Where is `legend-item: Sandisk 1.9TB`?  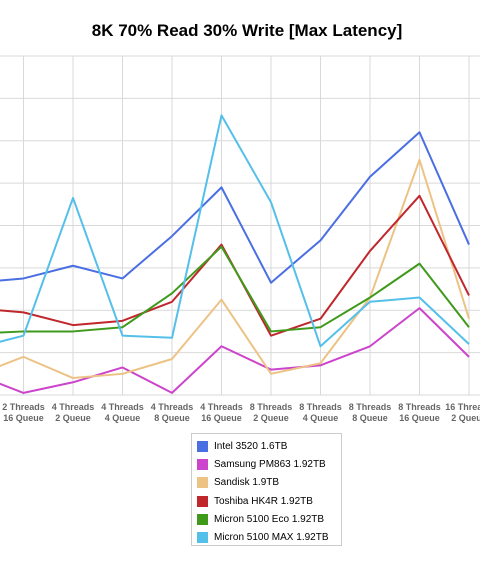 legend-item: Sandisk 1.9TB is located at coordinates (269, 483).